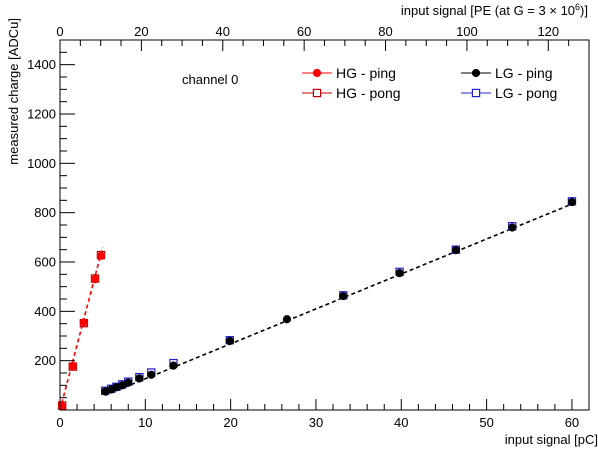 This screenshot has height=456, width=598. I want to click on top-tick-label-1: 20, so click(141, 31).